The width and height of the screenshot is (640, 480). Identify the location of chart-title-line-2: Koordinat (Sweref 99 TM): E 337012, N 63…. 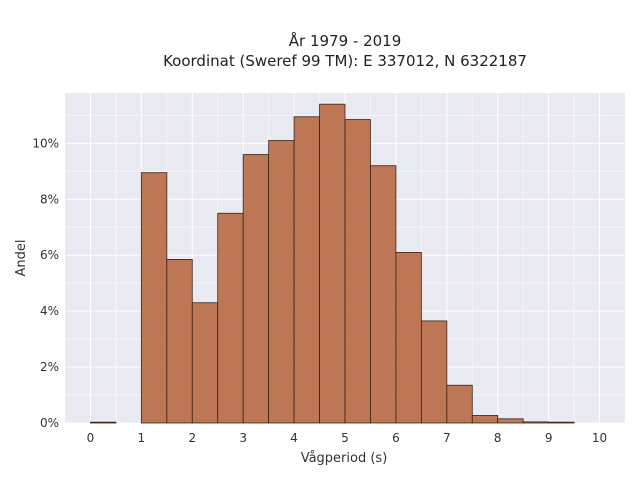
(345, 61).